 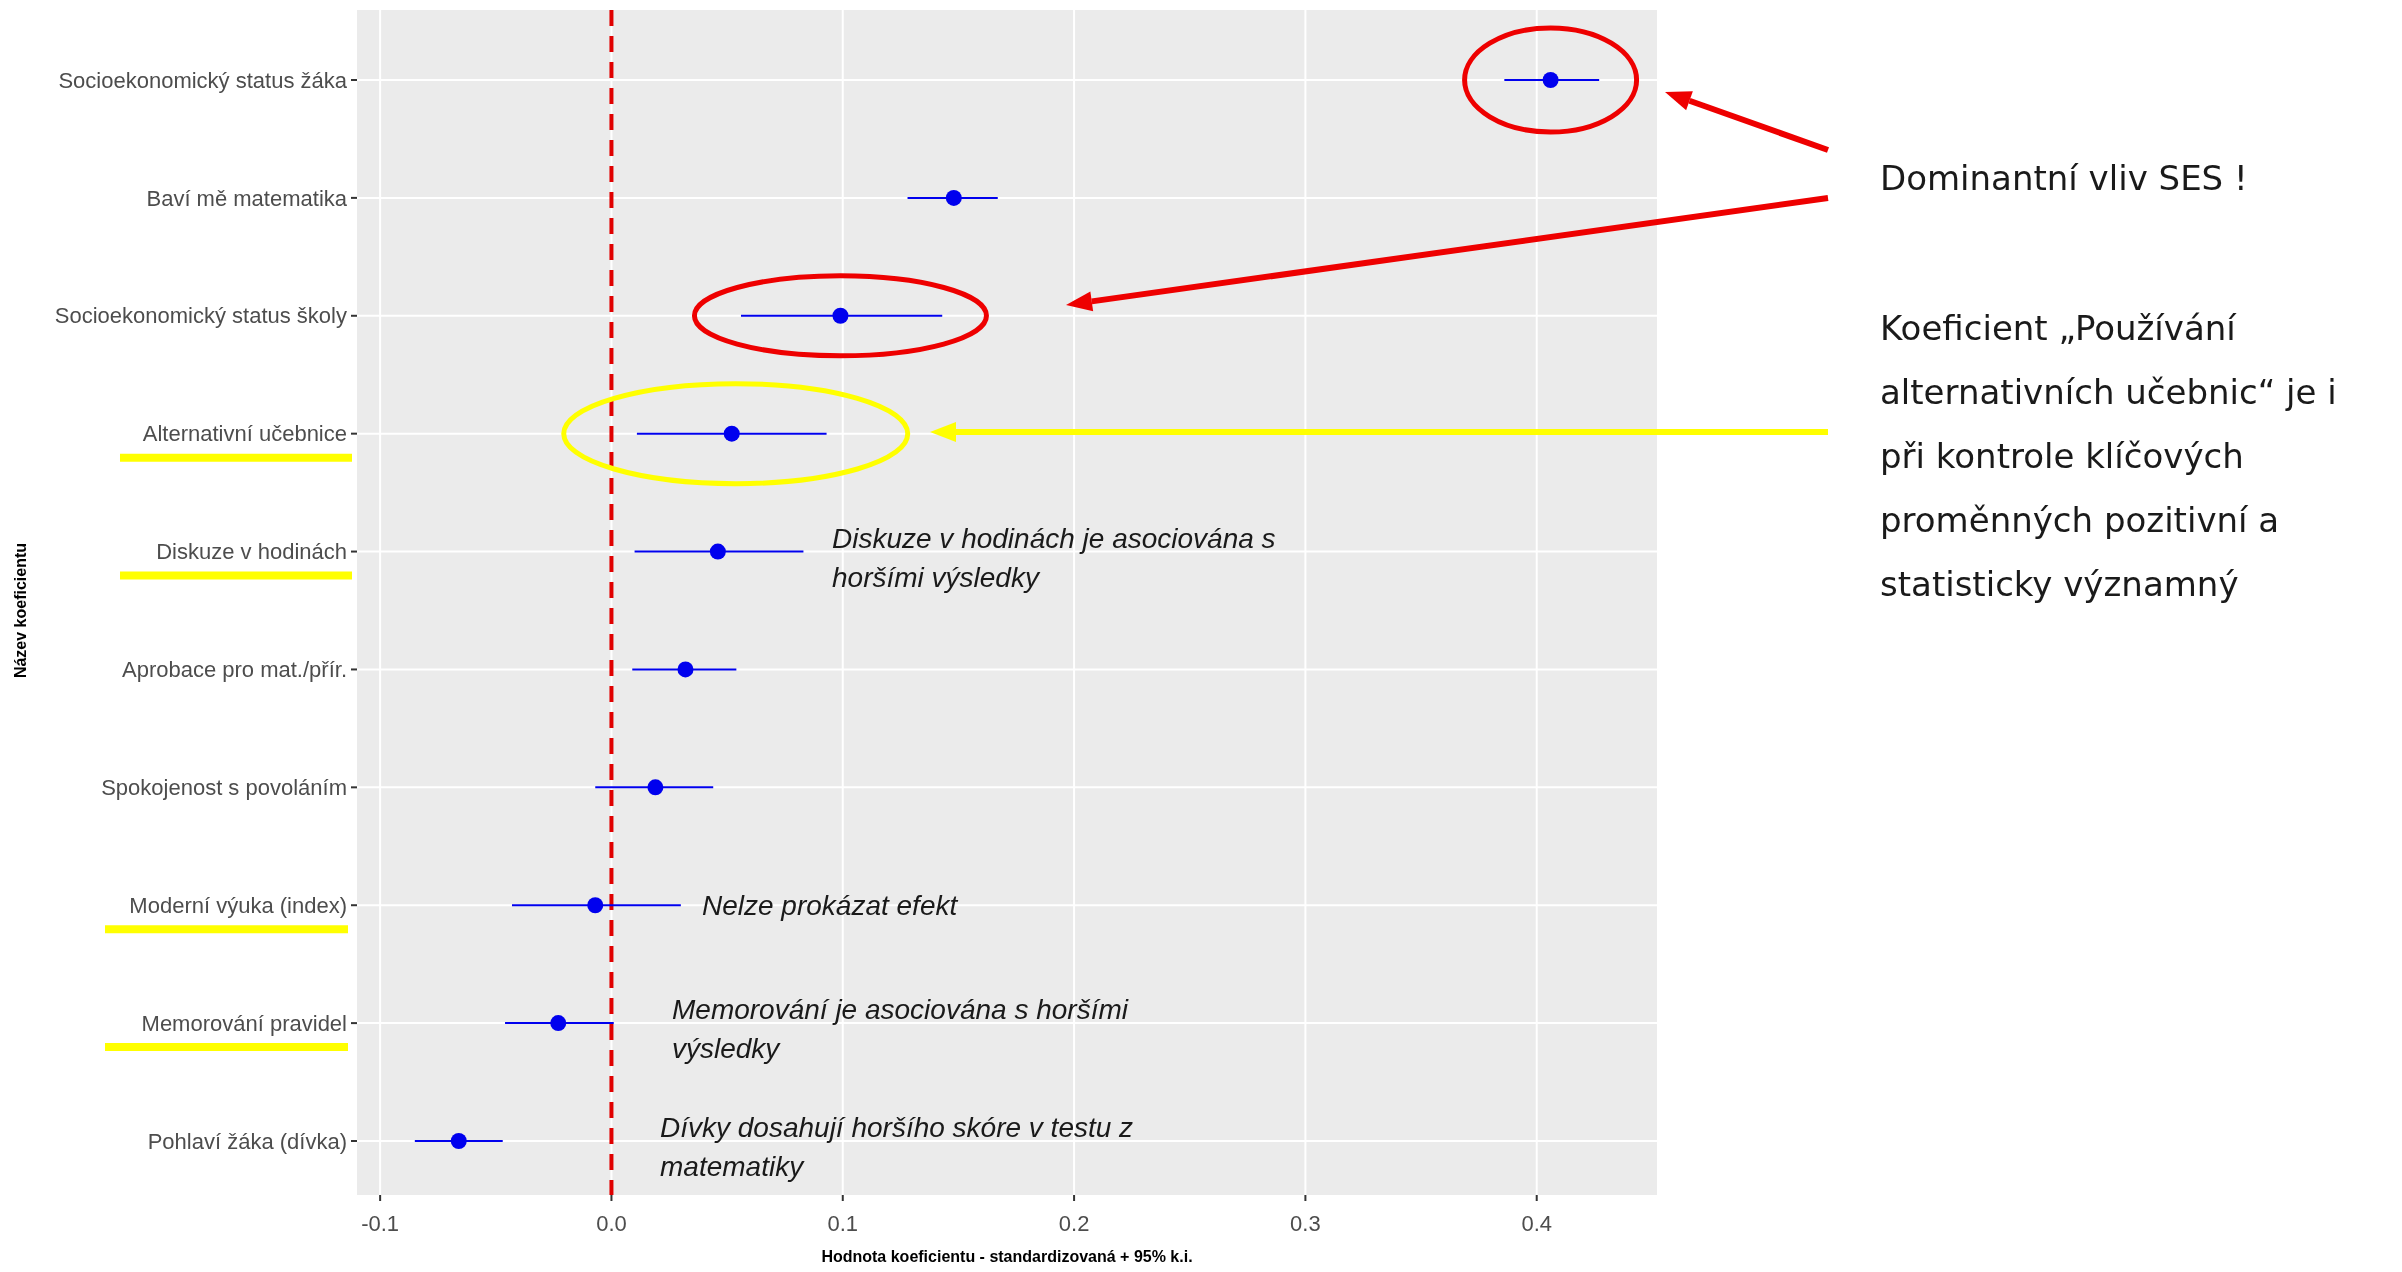 I want to click on x-tick-label: 0.3, so click(x=1305, y=1223).